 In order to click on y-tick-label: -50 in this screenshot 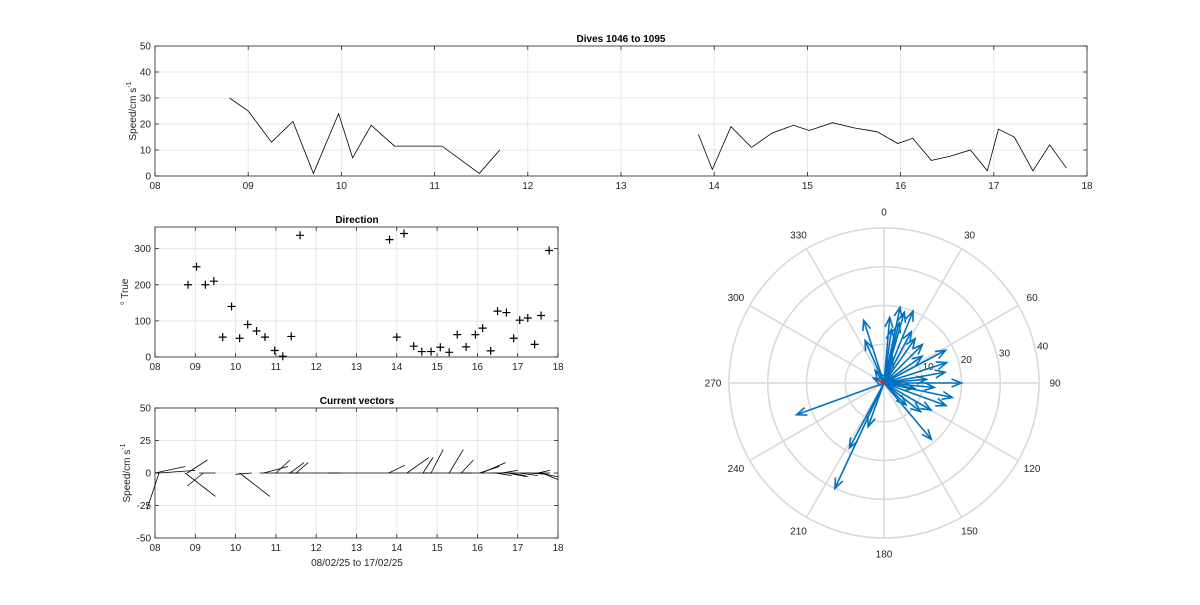, I will do `click(144, 539)`.